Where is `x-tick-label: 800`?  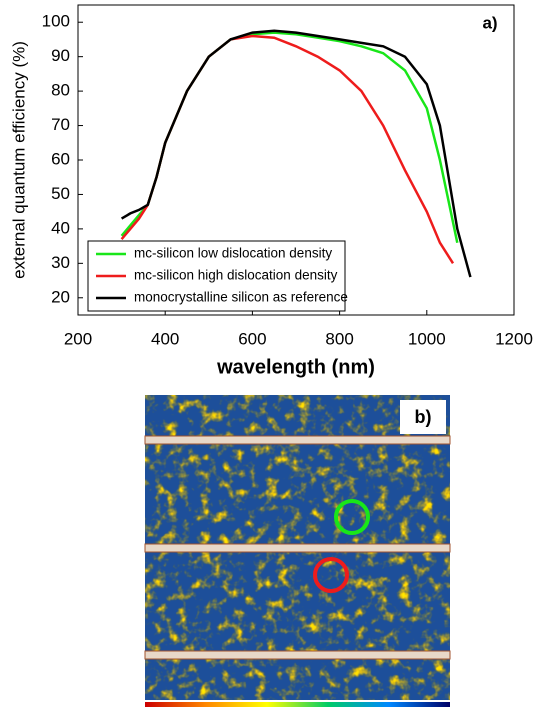
x-tick-label: 800 is located at coordinates (339, 338).